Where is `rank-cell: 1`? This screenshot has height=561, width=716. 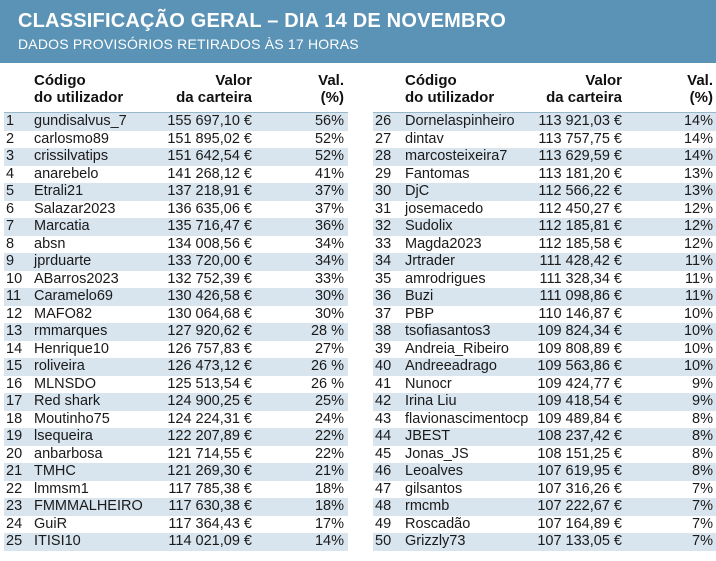 rank-cell: 1 is located at coordinates (10, 121).